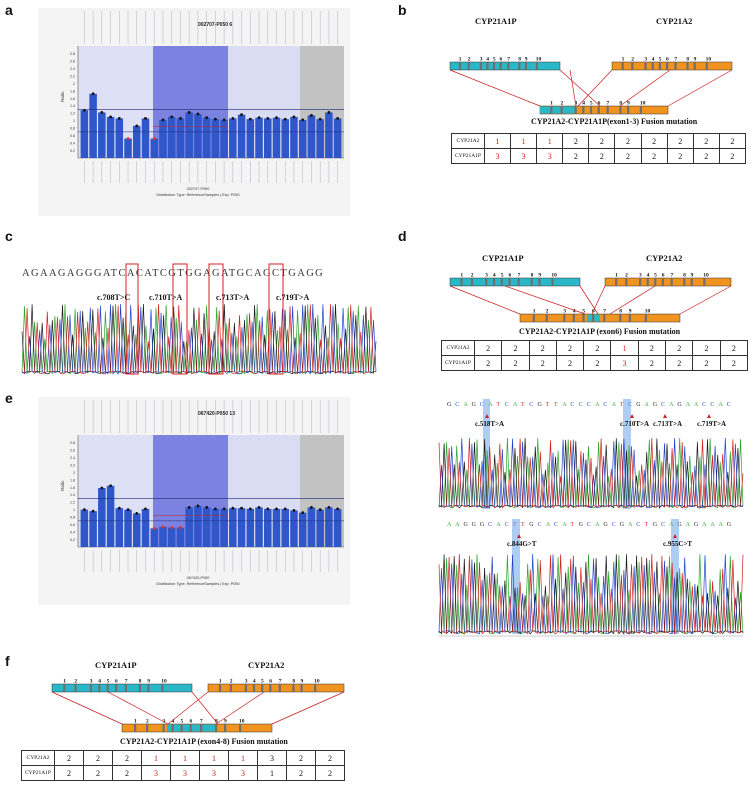 The image size is (753, 796). I want to click on fusion-exon-label: 9, so click(225, 722).